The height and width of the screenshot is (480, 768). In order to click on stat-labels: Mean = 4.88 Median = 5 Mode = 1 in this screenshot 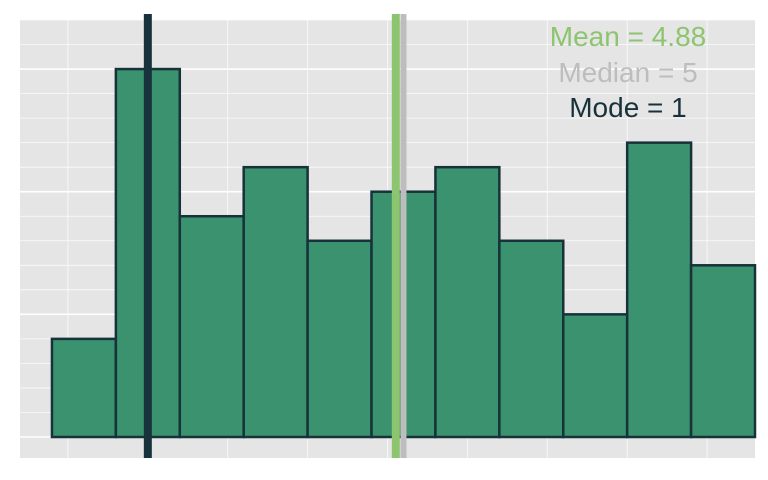, I will do `click(628, 72)`.